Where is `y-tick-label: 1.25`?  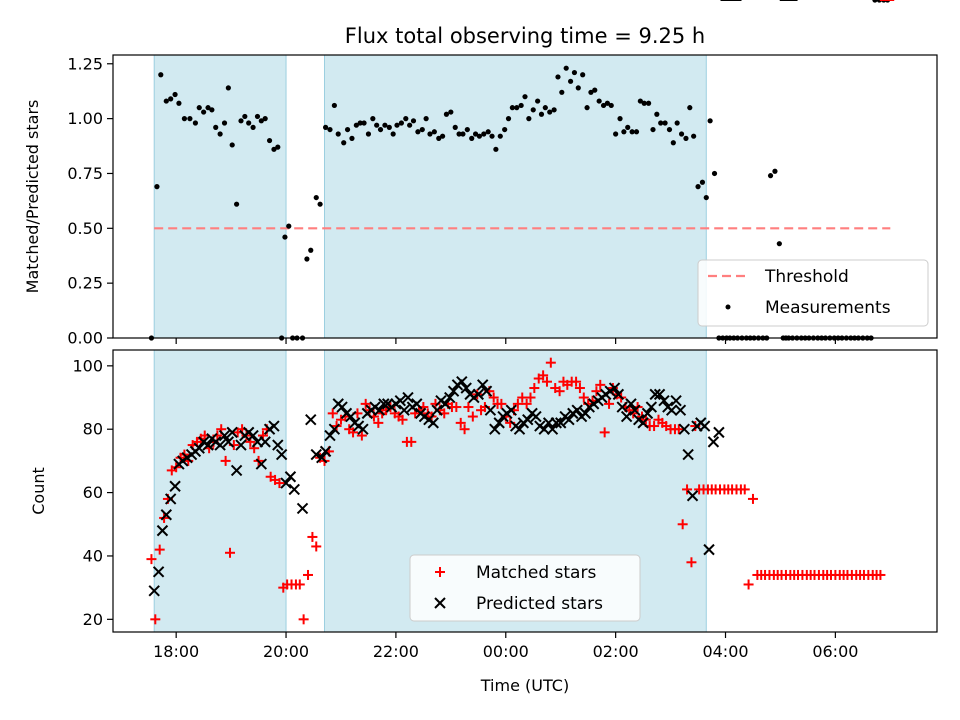
y-tick-label: 1.25 is located at coordinates (85, 63).